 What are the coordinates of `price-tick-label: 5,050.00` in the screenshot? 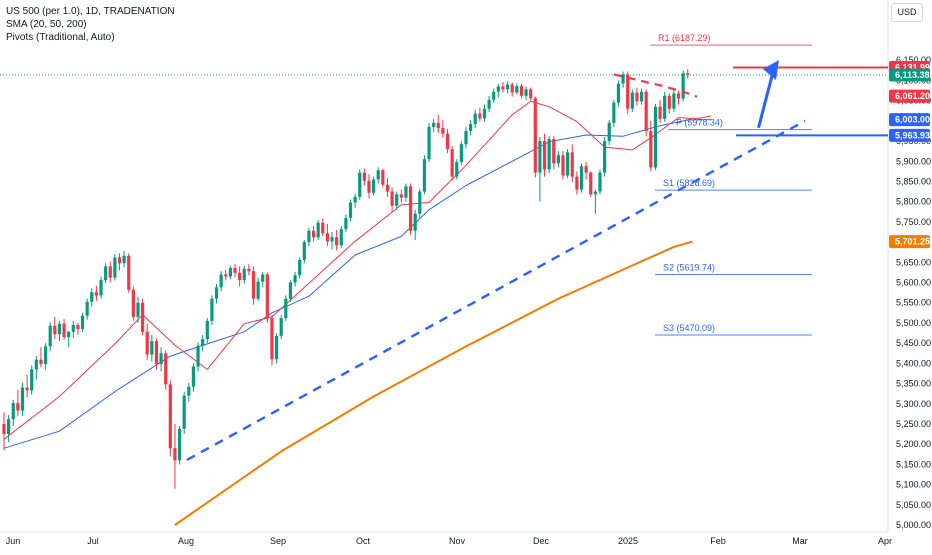 It's located at (913, 505).